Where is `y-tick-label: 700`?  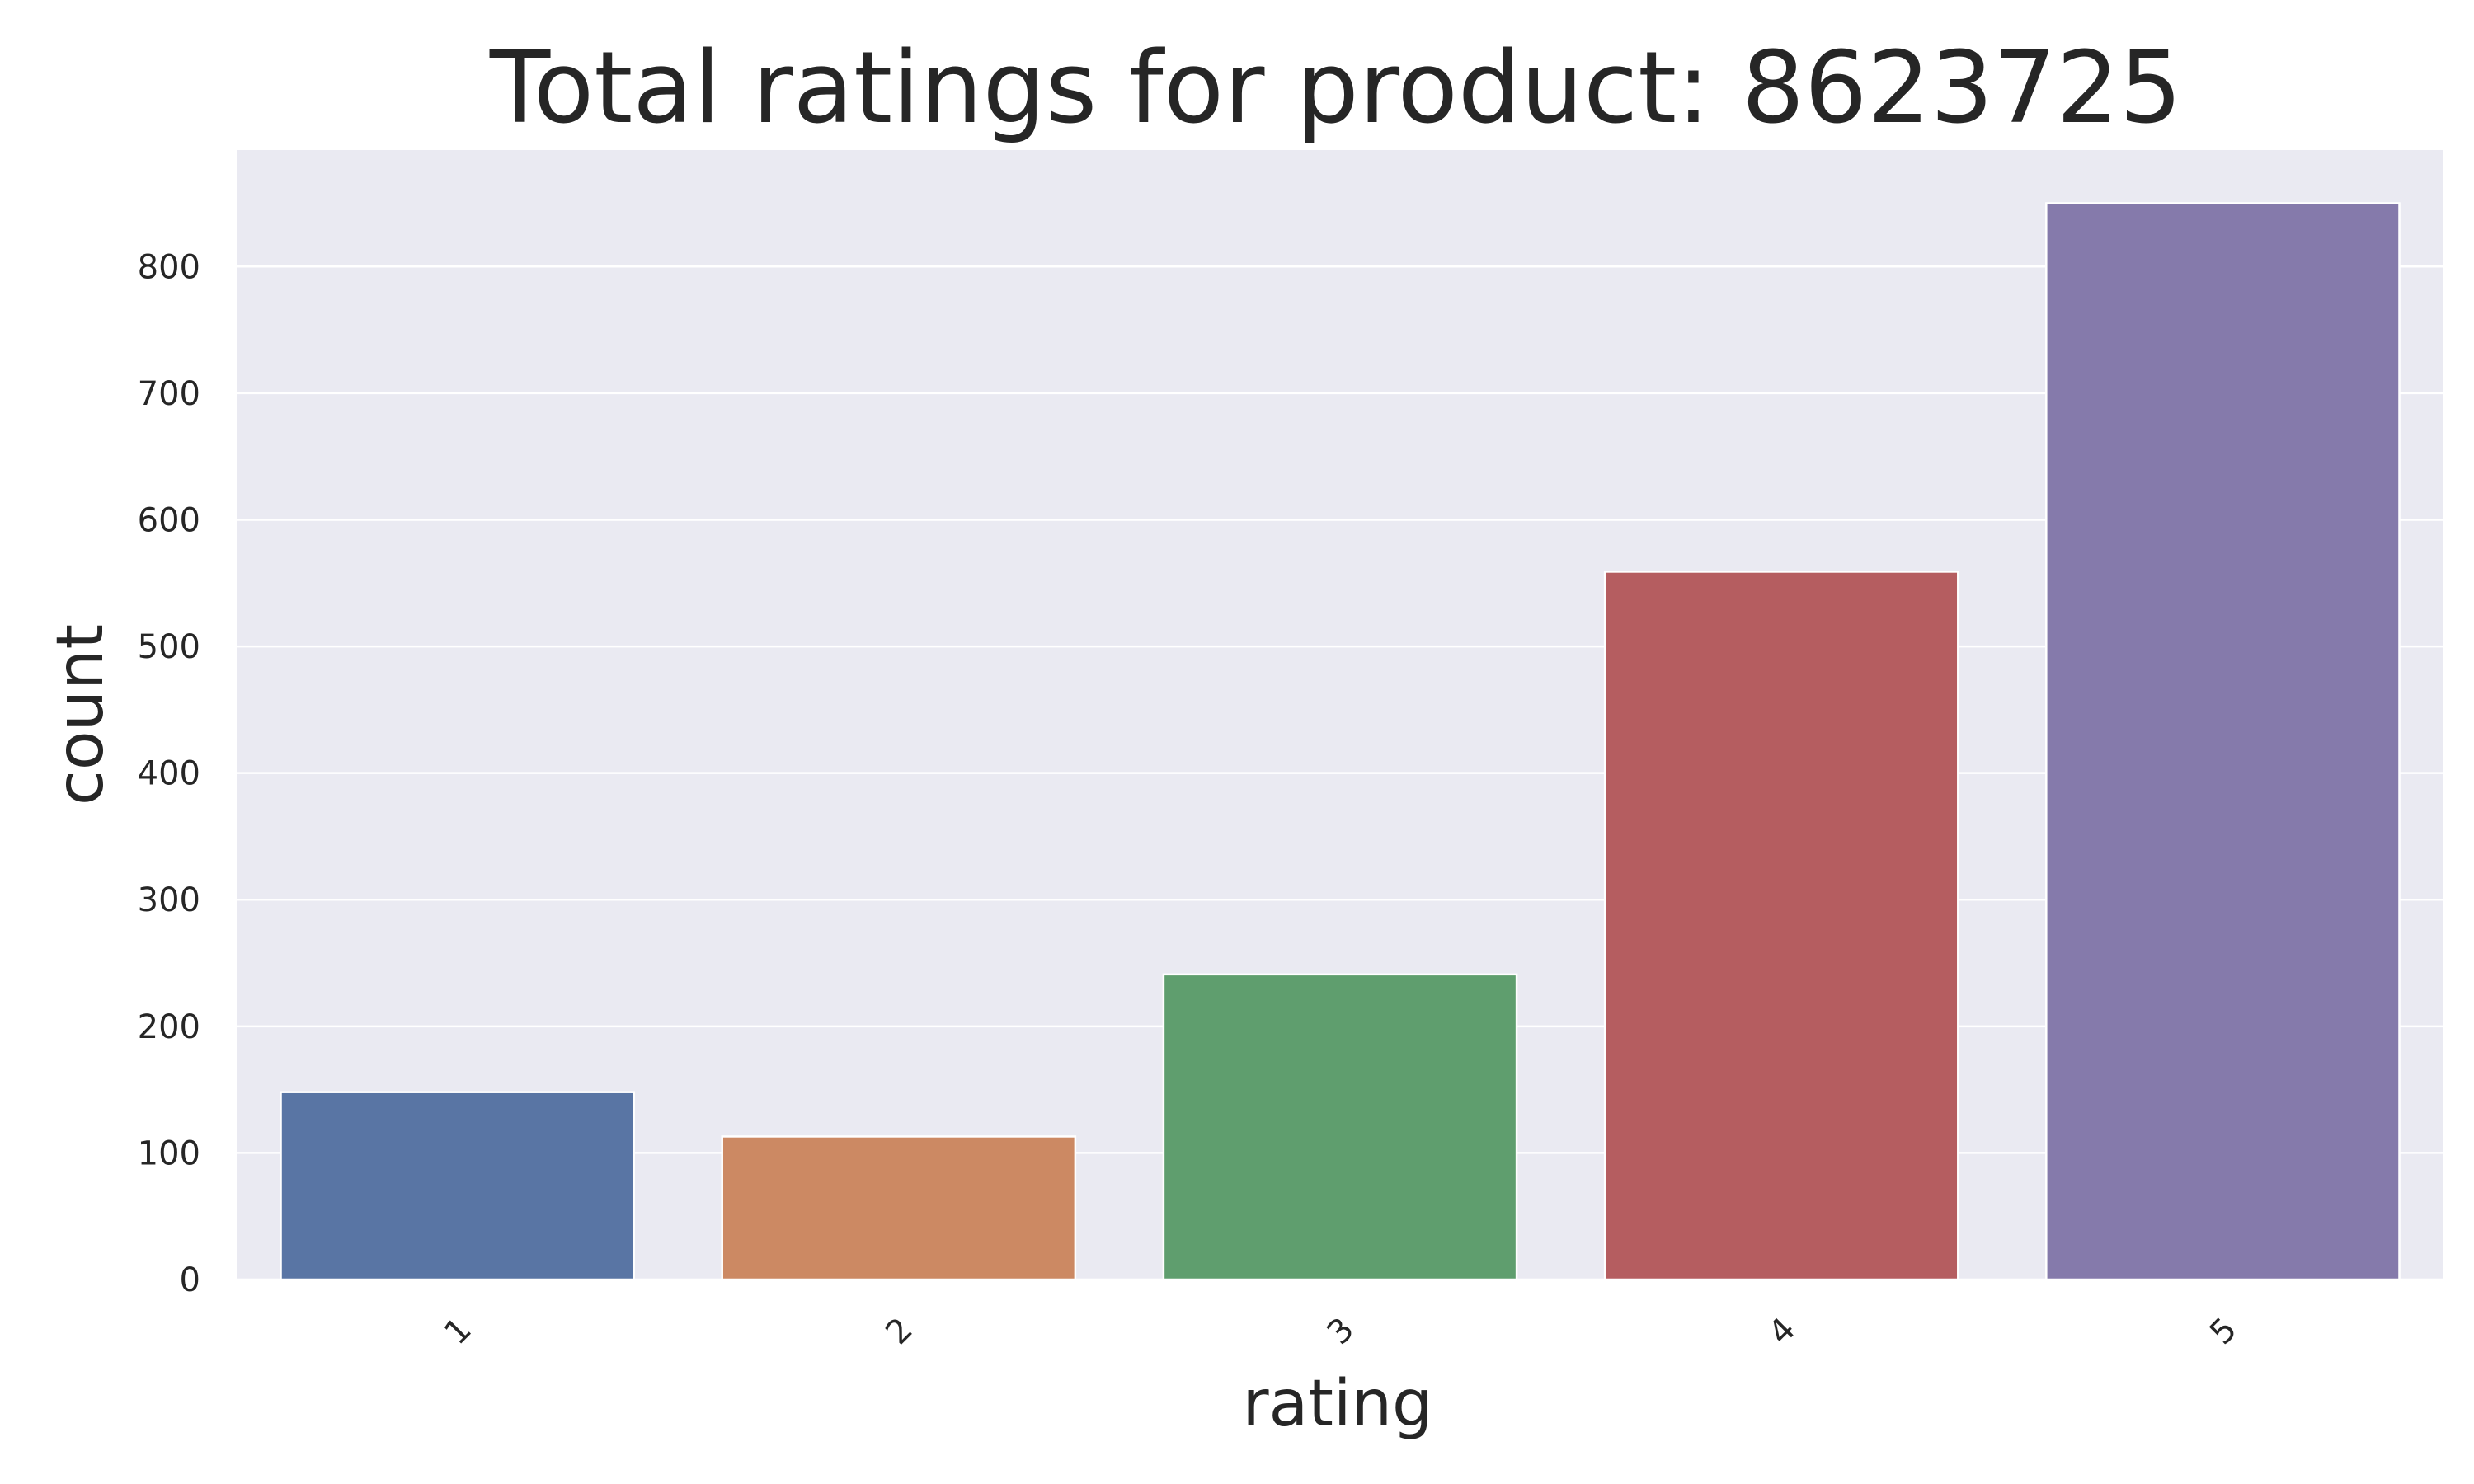
y-tick-label: 700 is located at coordinates (169, 394).